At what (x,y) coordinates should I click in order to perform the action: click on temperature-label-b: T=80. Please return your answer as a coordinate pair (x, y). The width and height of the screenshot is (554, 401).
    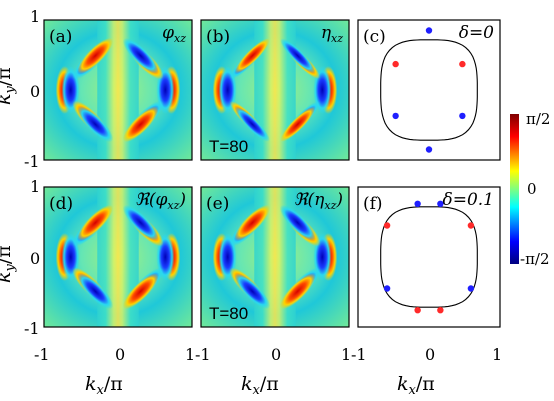
    Looking at the image, I should click on (228, 146).